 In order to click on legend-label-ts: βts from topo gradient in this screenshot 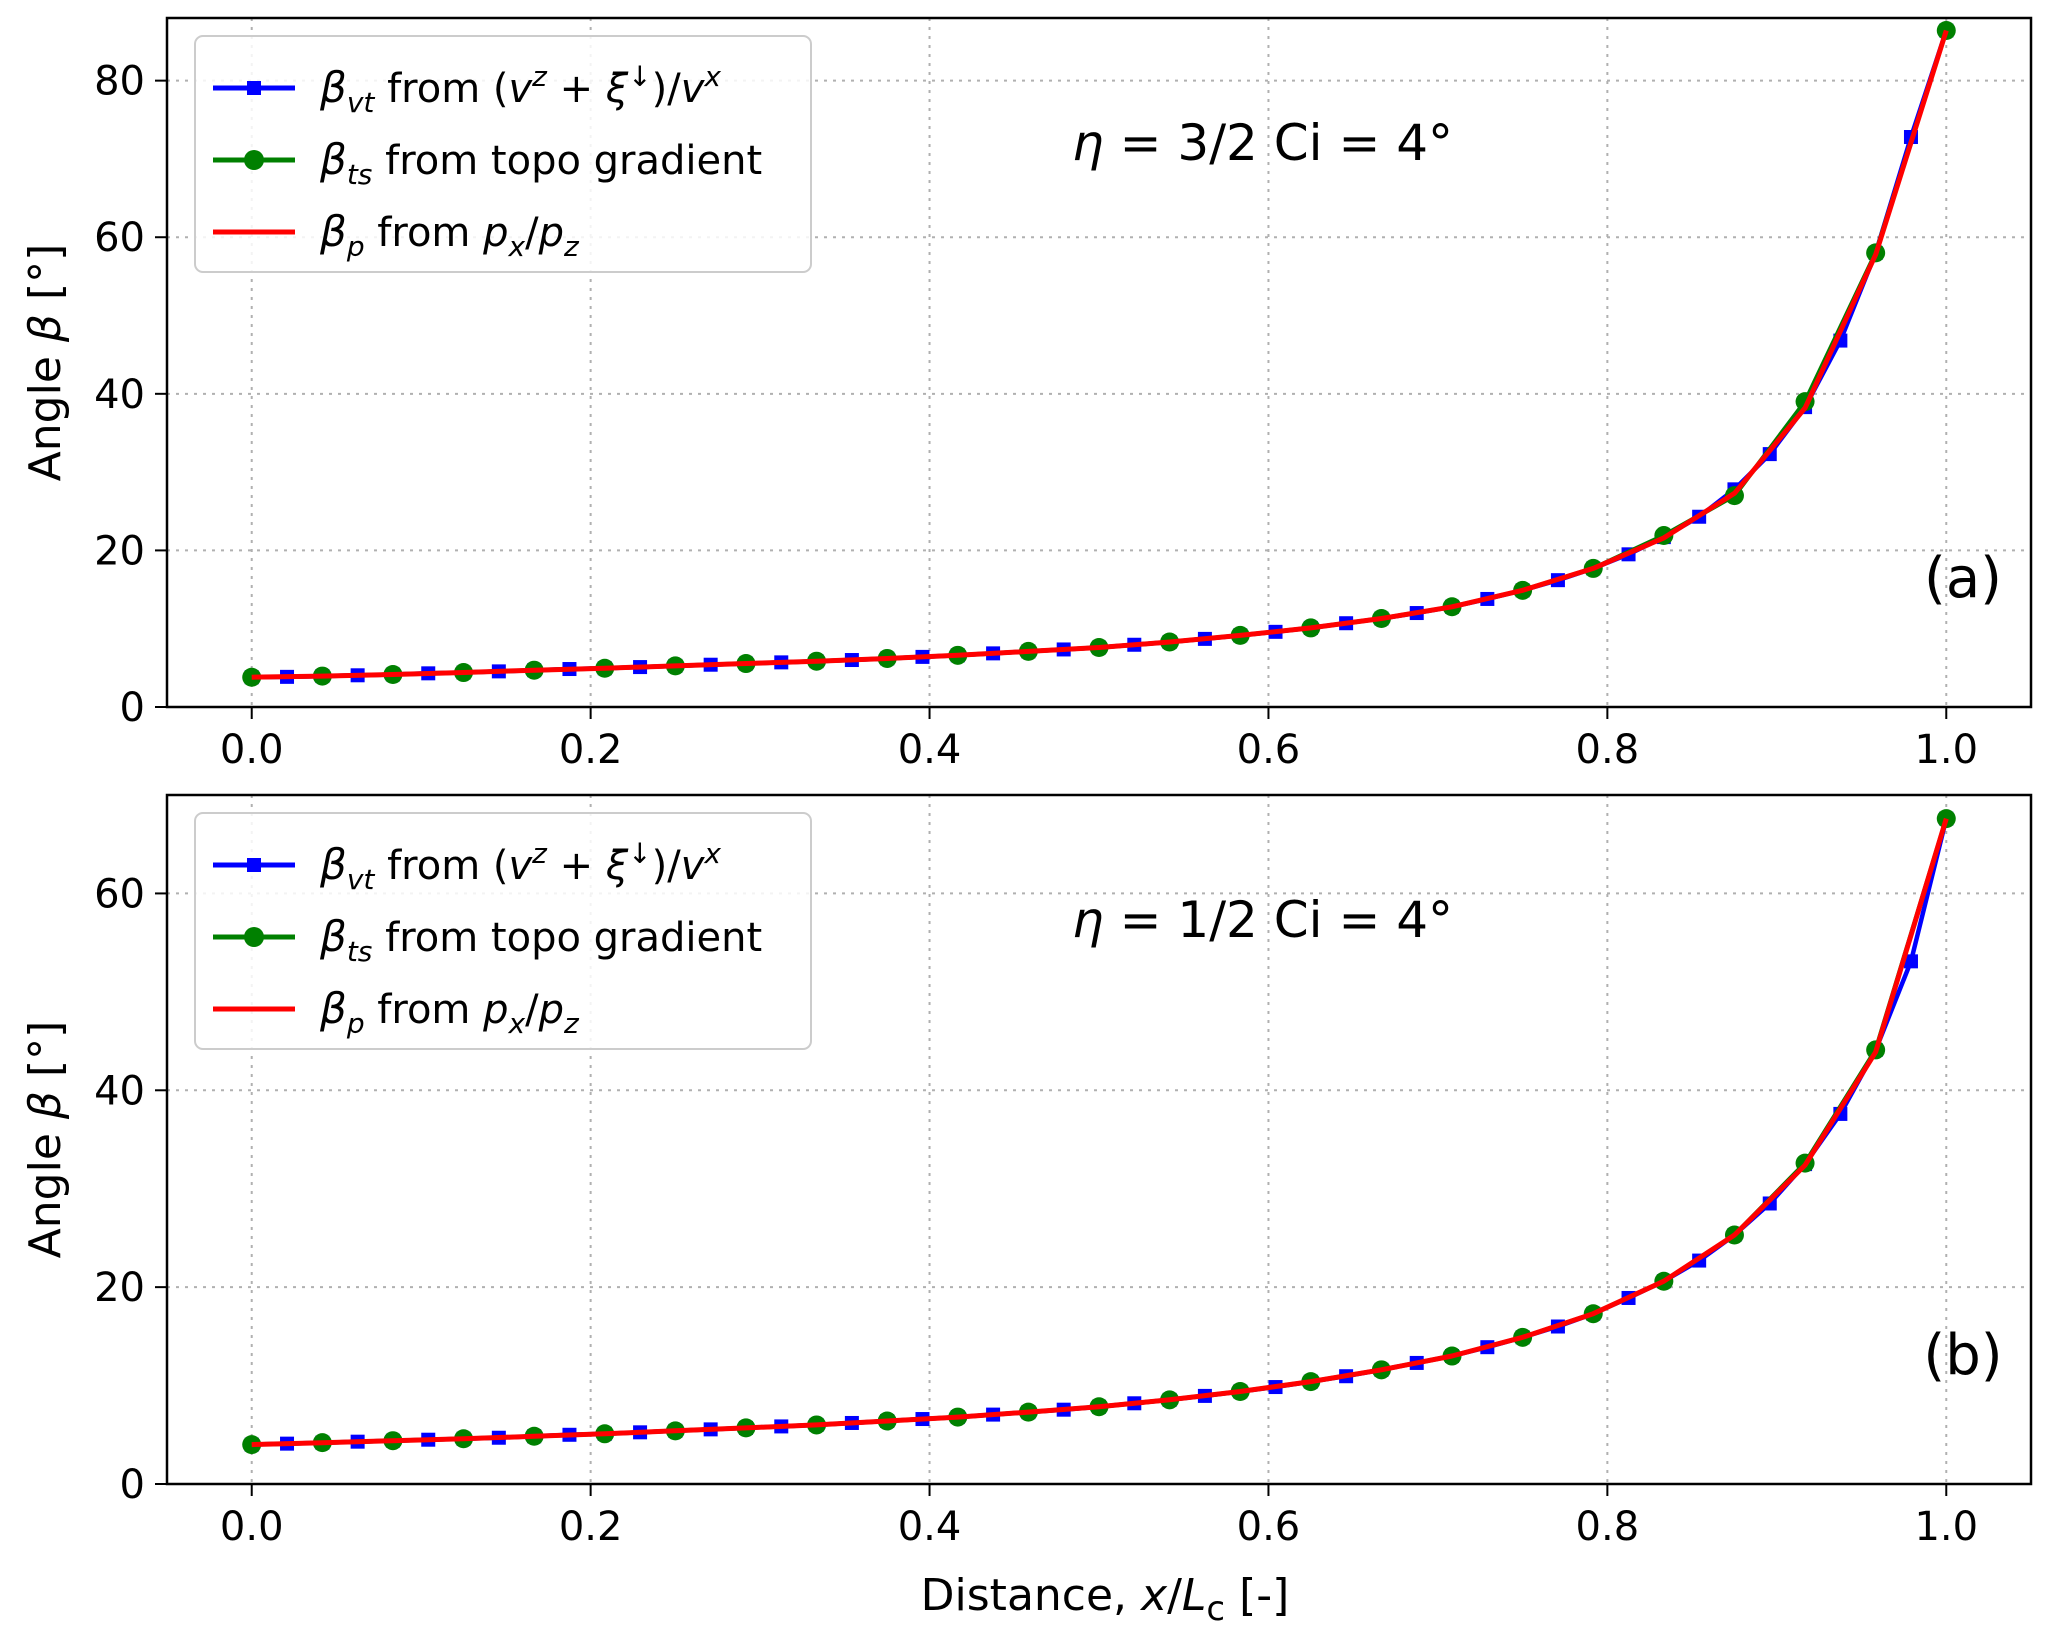, I will do `click(540, 940)`.